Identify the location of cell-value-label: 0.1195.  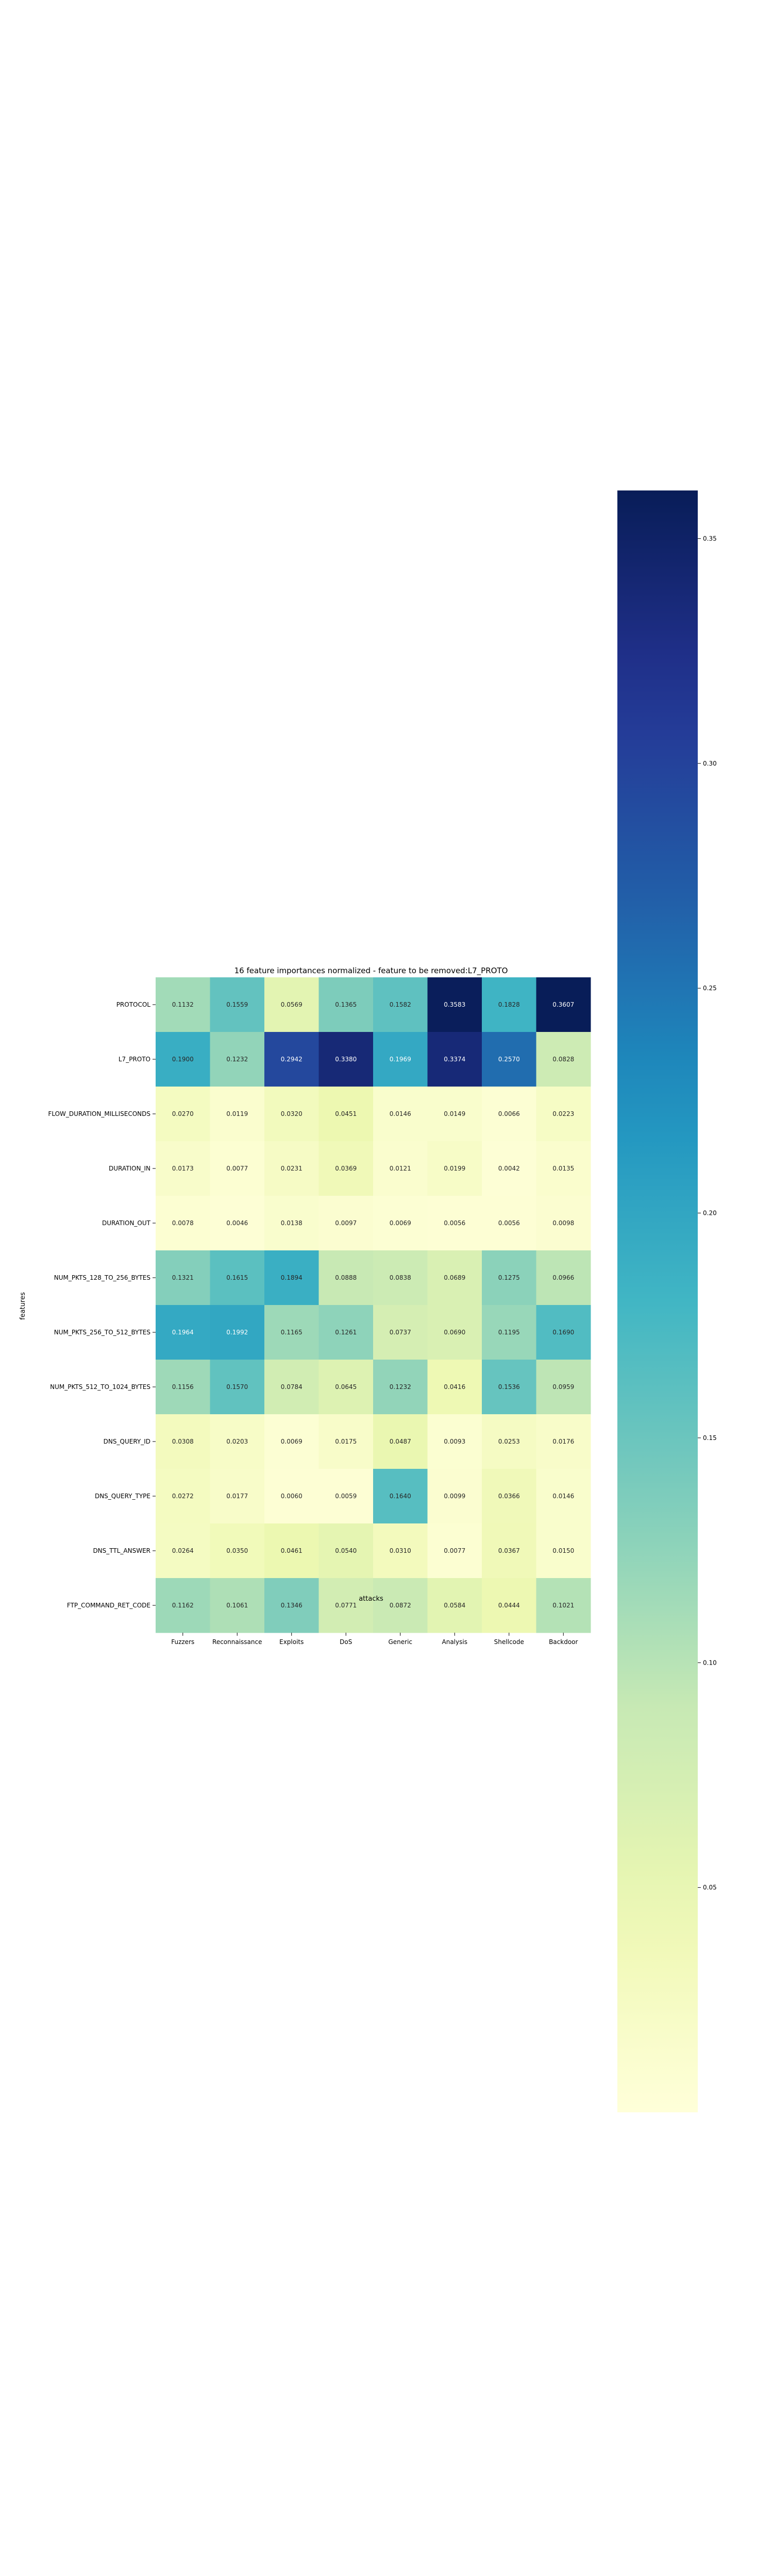
(509, 1332).